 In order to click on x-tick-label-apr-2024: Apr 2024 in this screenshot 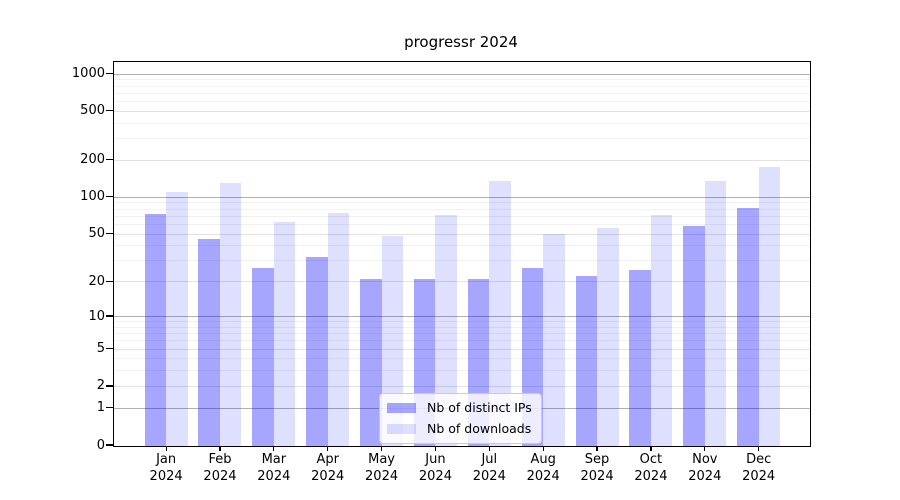, I will do `click(328, 468)`.